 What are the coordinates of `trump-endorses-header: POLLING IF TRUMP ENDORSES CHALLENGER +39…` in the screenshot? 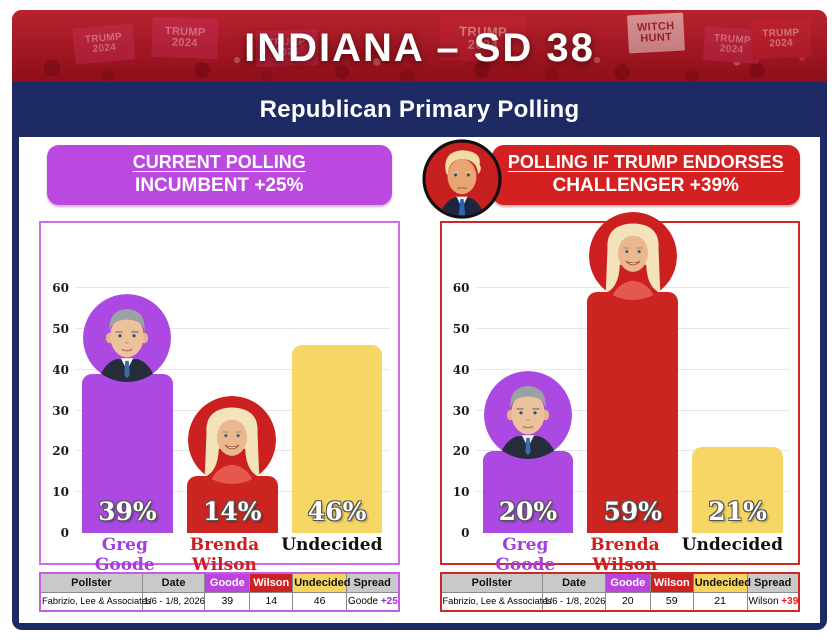 It's located at (645, 175).